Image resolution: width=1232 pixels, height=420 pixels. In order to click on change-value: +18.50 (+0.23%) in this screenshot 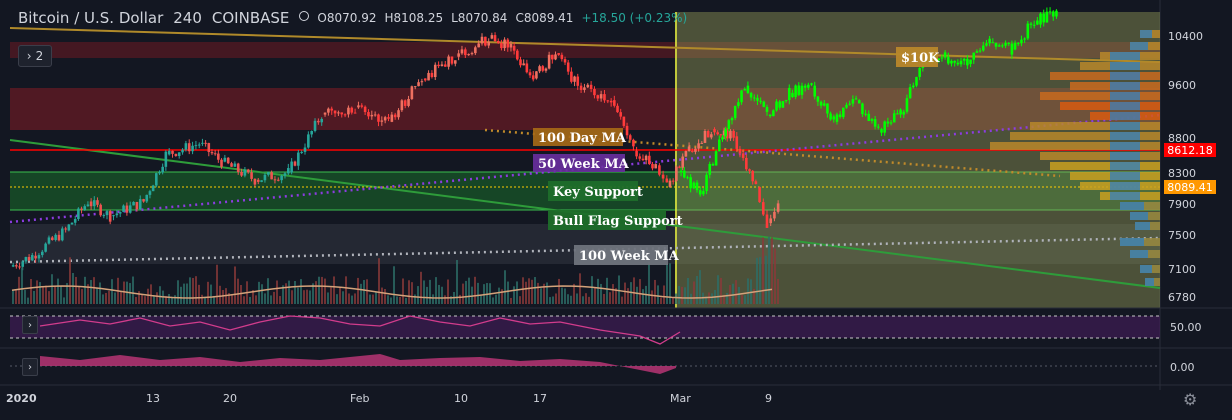, I will do `click(634, 18)`.